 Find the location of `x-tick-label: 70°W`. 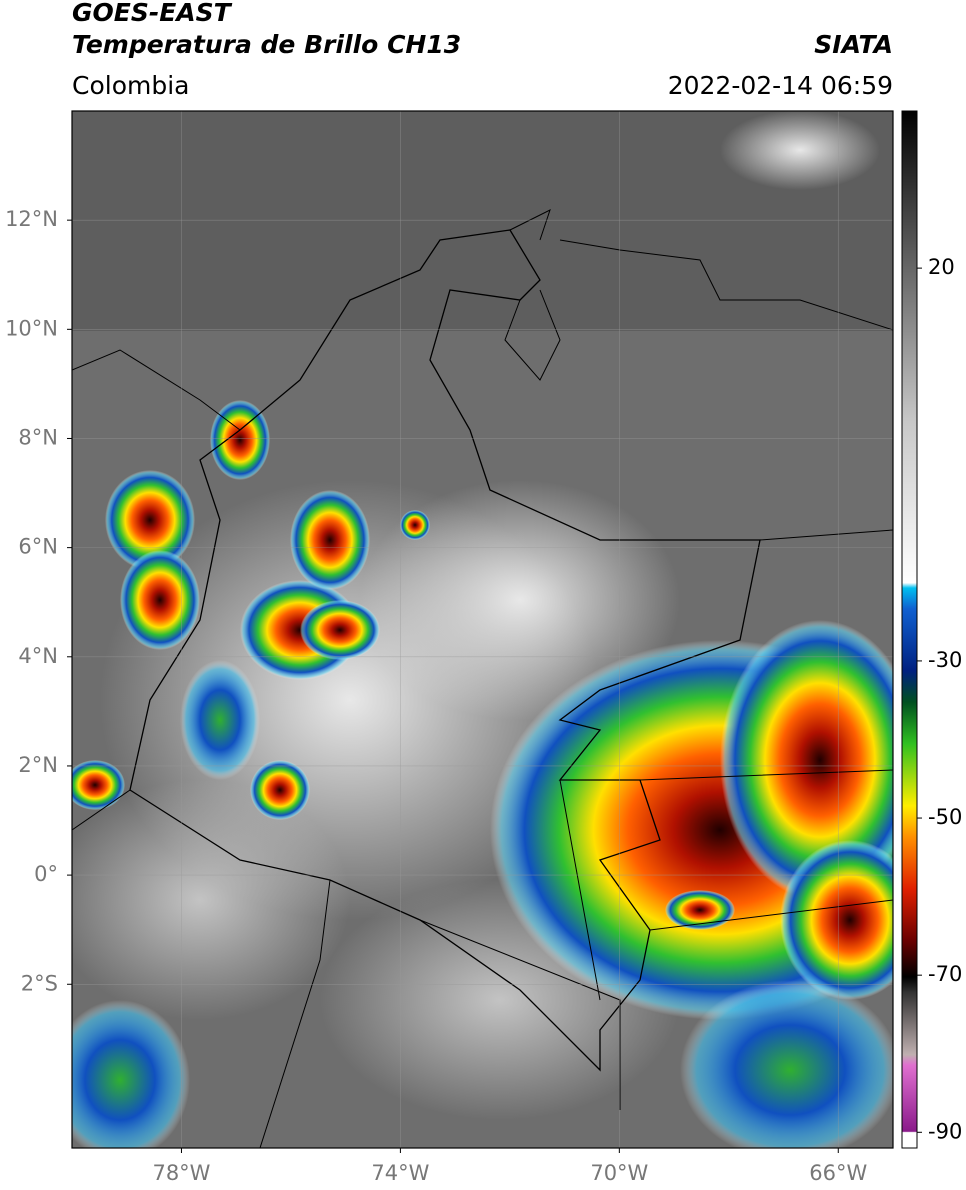

x-tick-label: 70°W is located at coordinates (619, 1173).